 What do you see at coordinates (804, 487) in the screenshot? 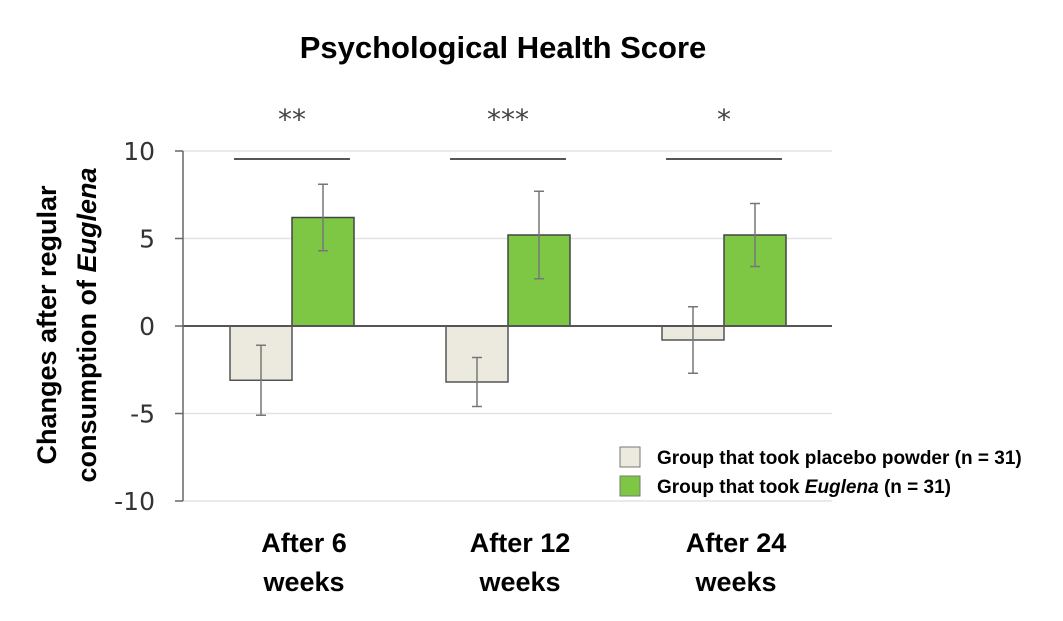
I see `legend-label-euglena: Group that took Euglena (n = 31)` at bounding box center [804, 487].